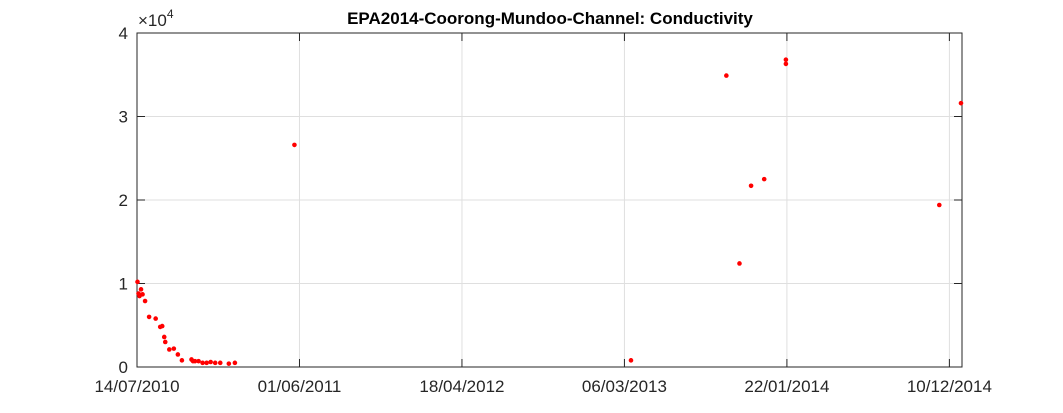  What do you see at coordinates (123, 200) in the screenshot?
I see `y-tick-label: 2` at bounding box center [123, 200].